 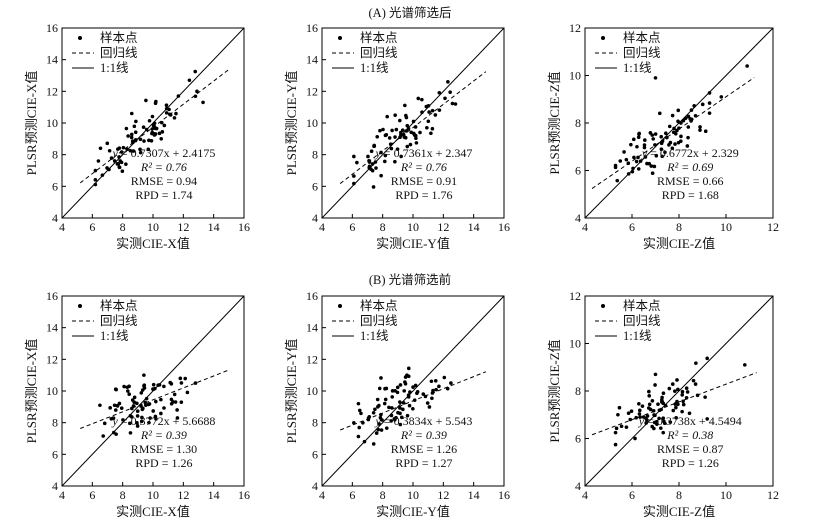 What do you see at coordinates (632, 227) in the screenshot?
I see `x-tick-label: 6` at bounding box center [632, 227].